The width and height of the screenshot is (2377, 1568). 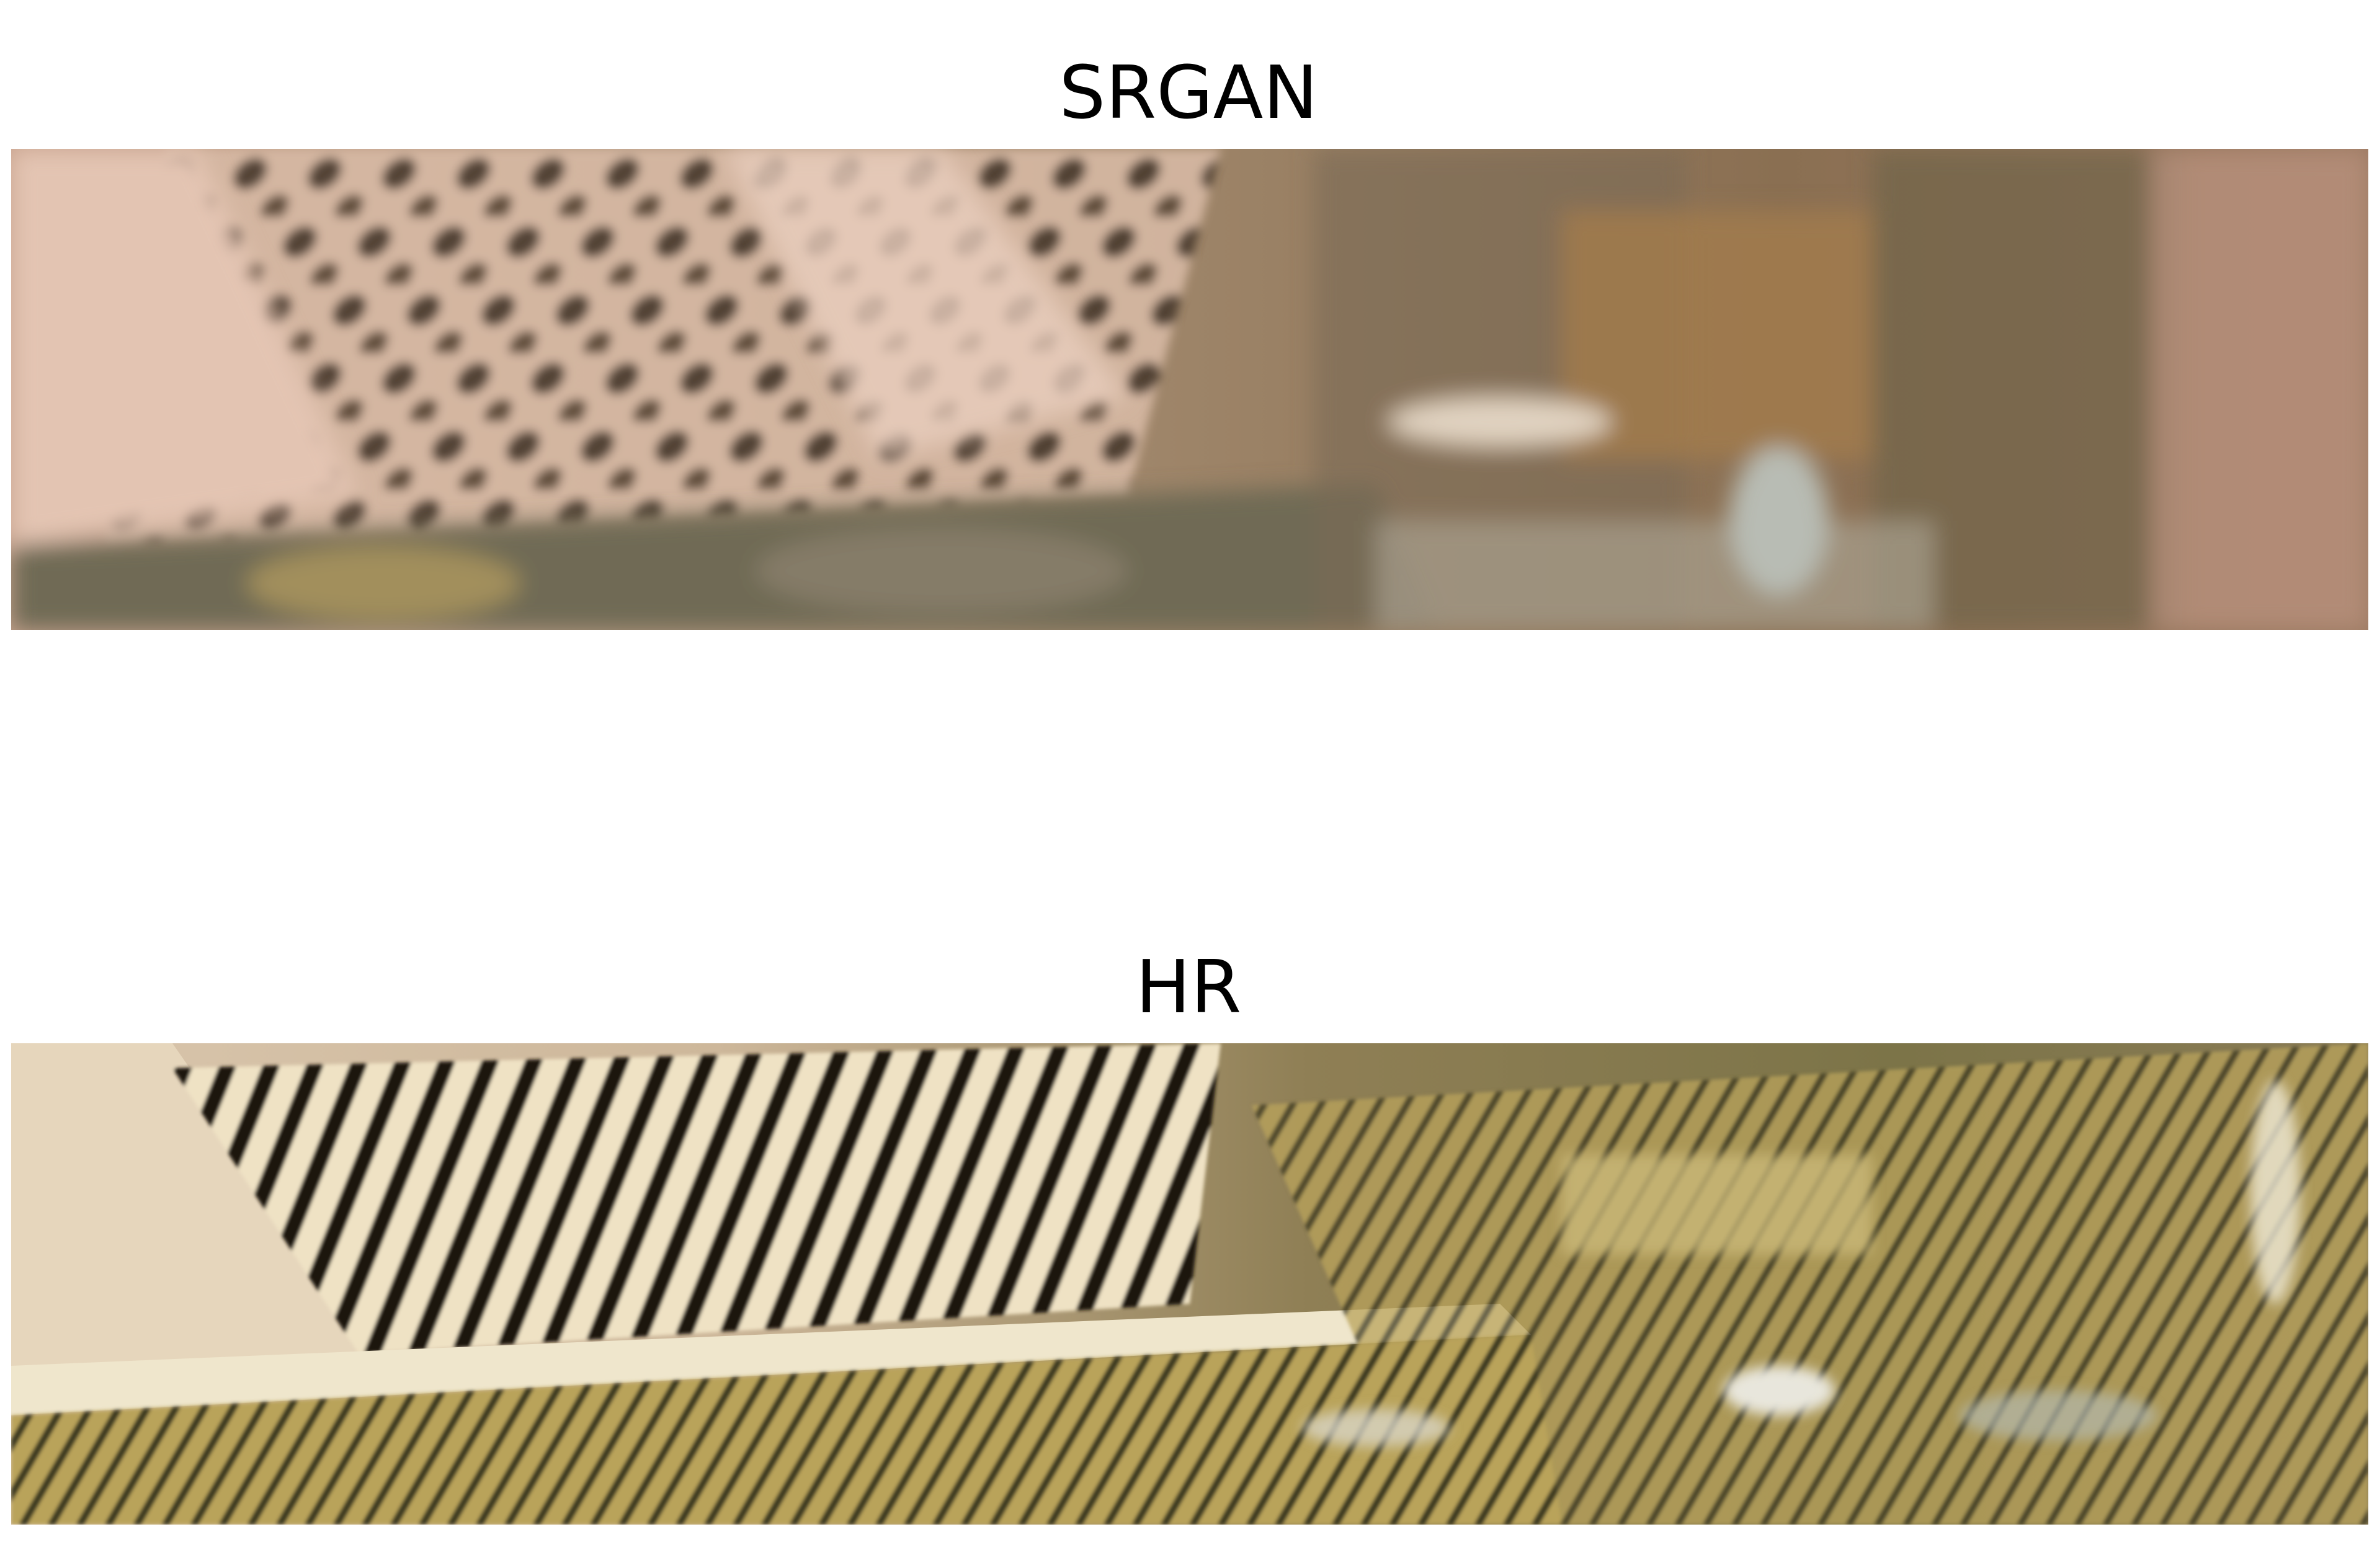 I want to click on hr-title: HR, so click(x=1188, y=987).